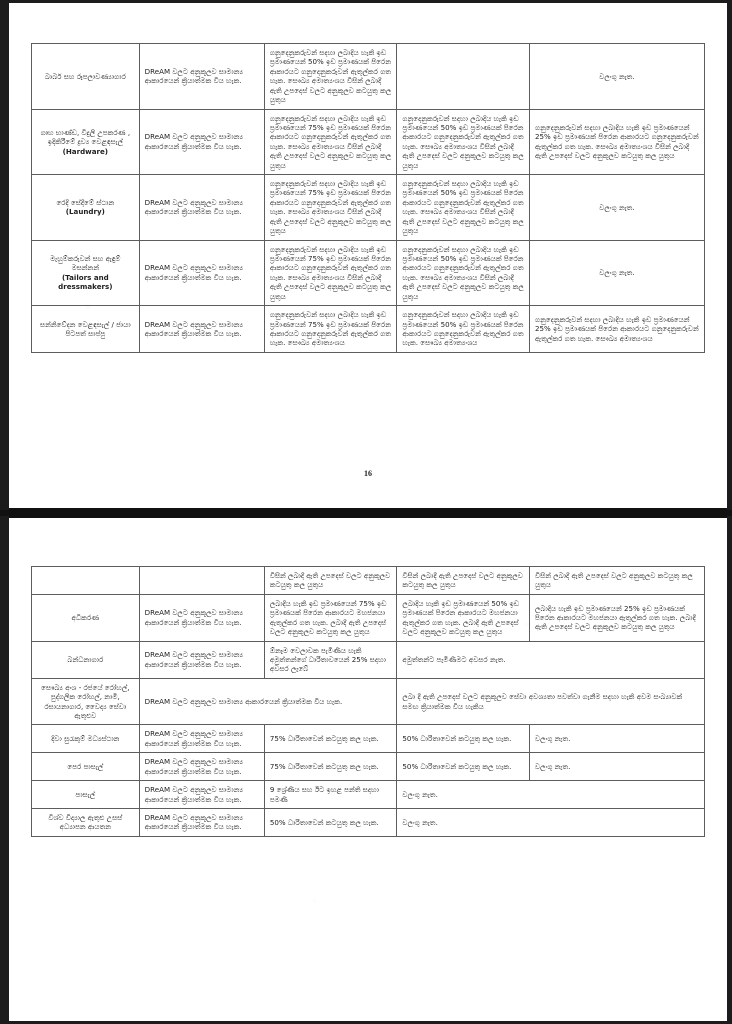 The width and height of the screenshot is (732, 1024). Describe the element at coordinates (85, 659) in the screenshot. I see `cell-category: බන්ධනාගාර` at that location.